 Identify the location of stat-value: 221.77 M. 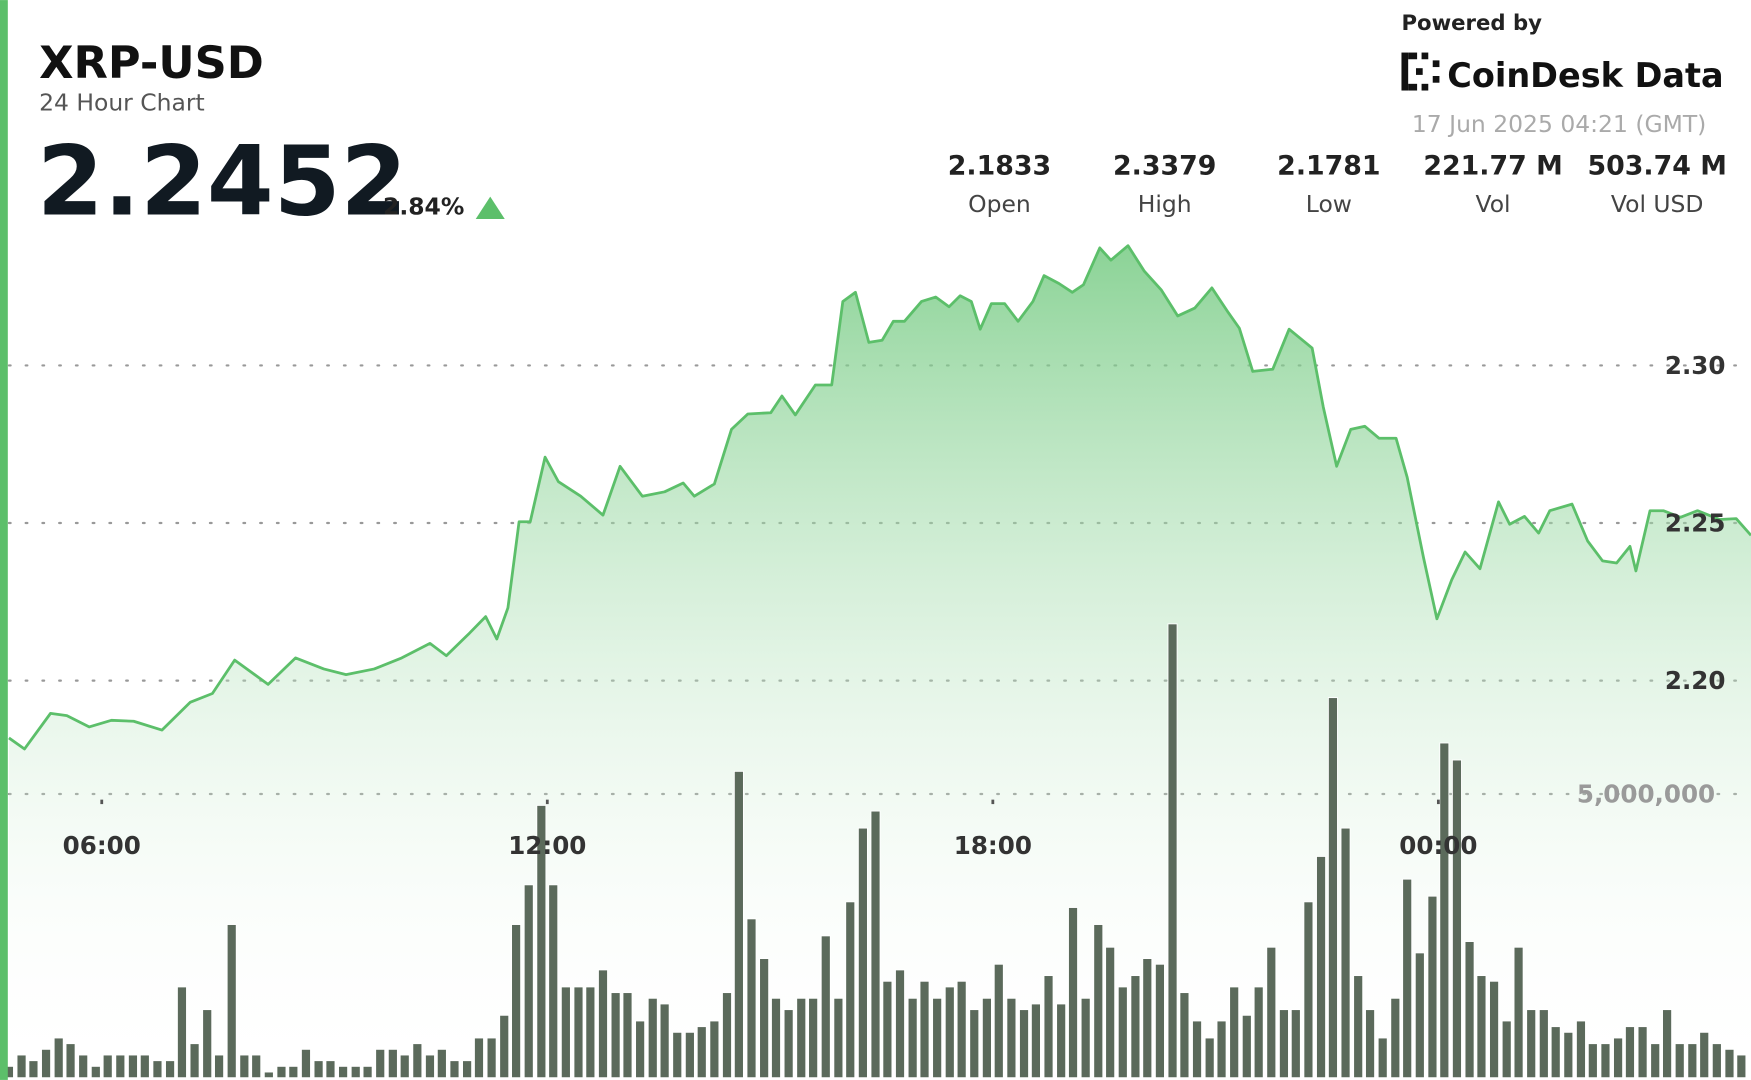
(1492, 165).